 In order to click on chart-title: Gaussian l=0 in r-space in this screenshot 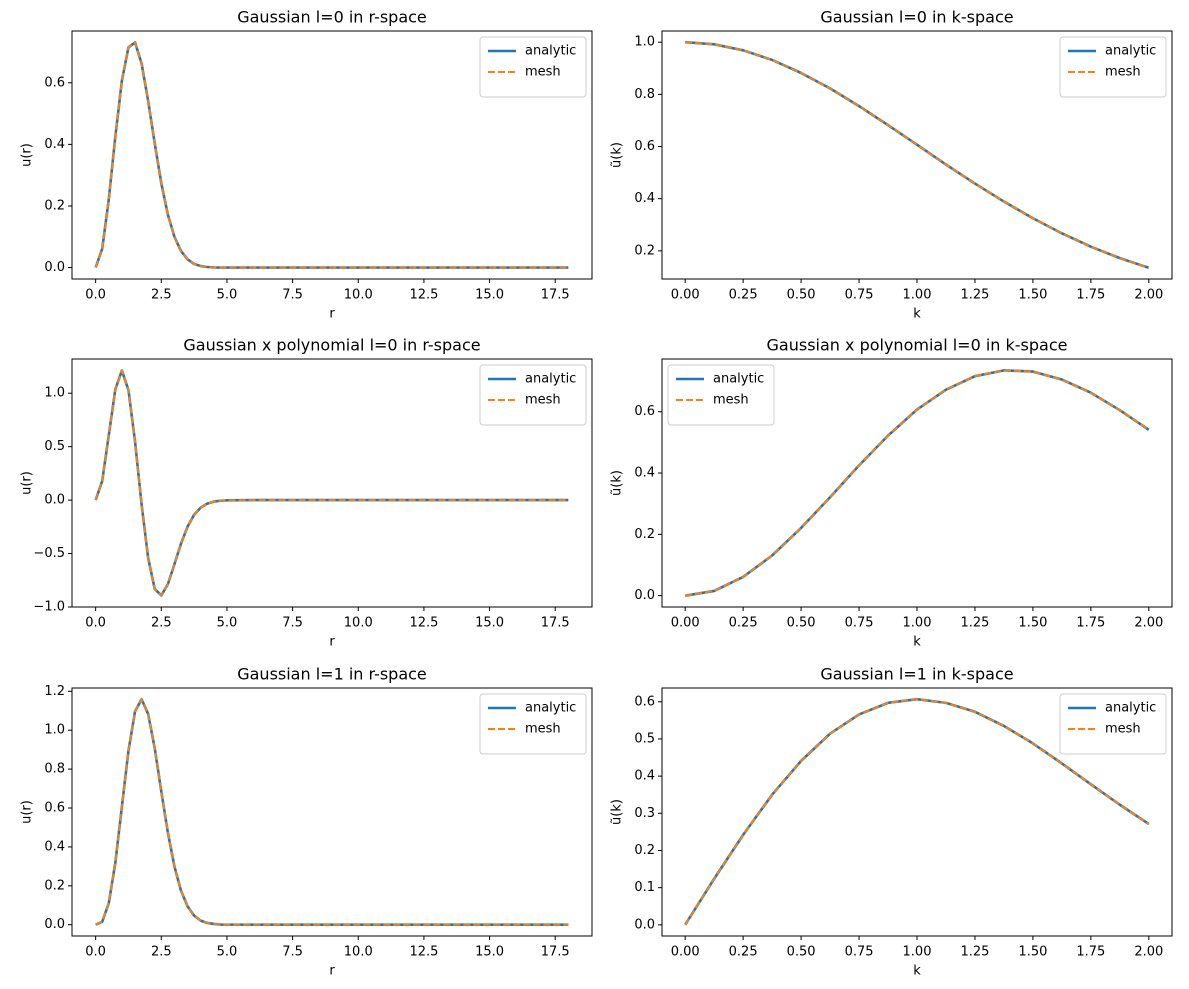, I will do `click(332, 17)`.